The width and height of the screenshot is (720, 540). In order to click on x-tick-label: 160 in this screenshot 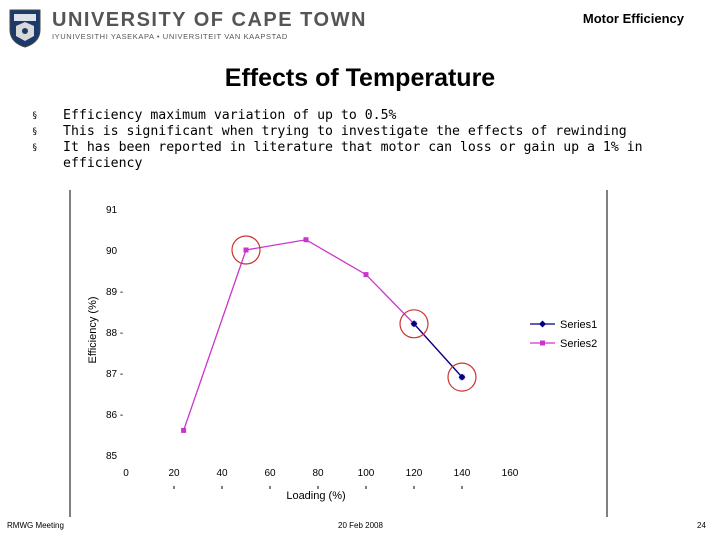, I will do `click(510, 473)`.